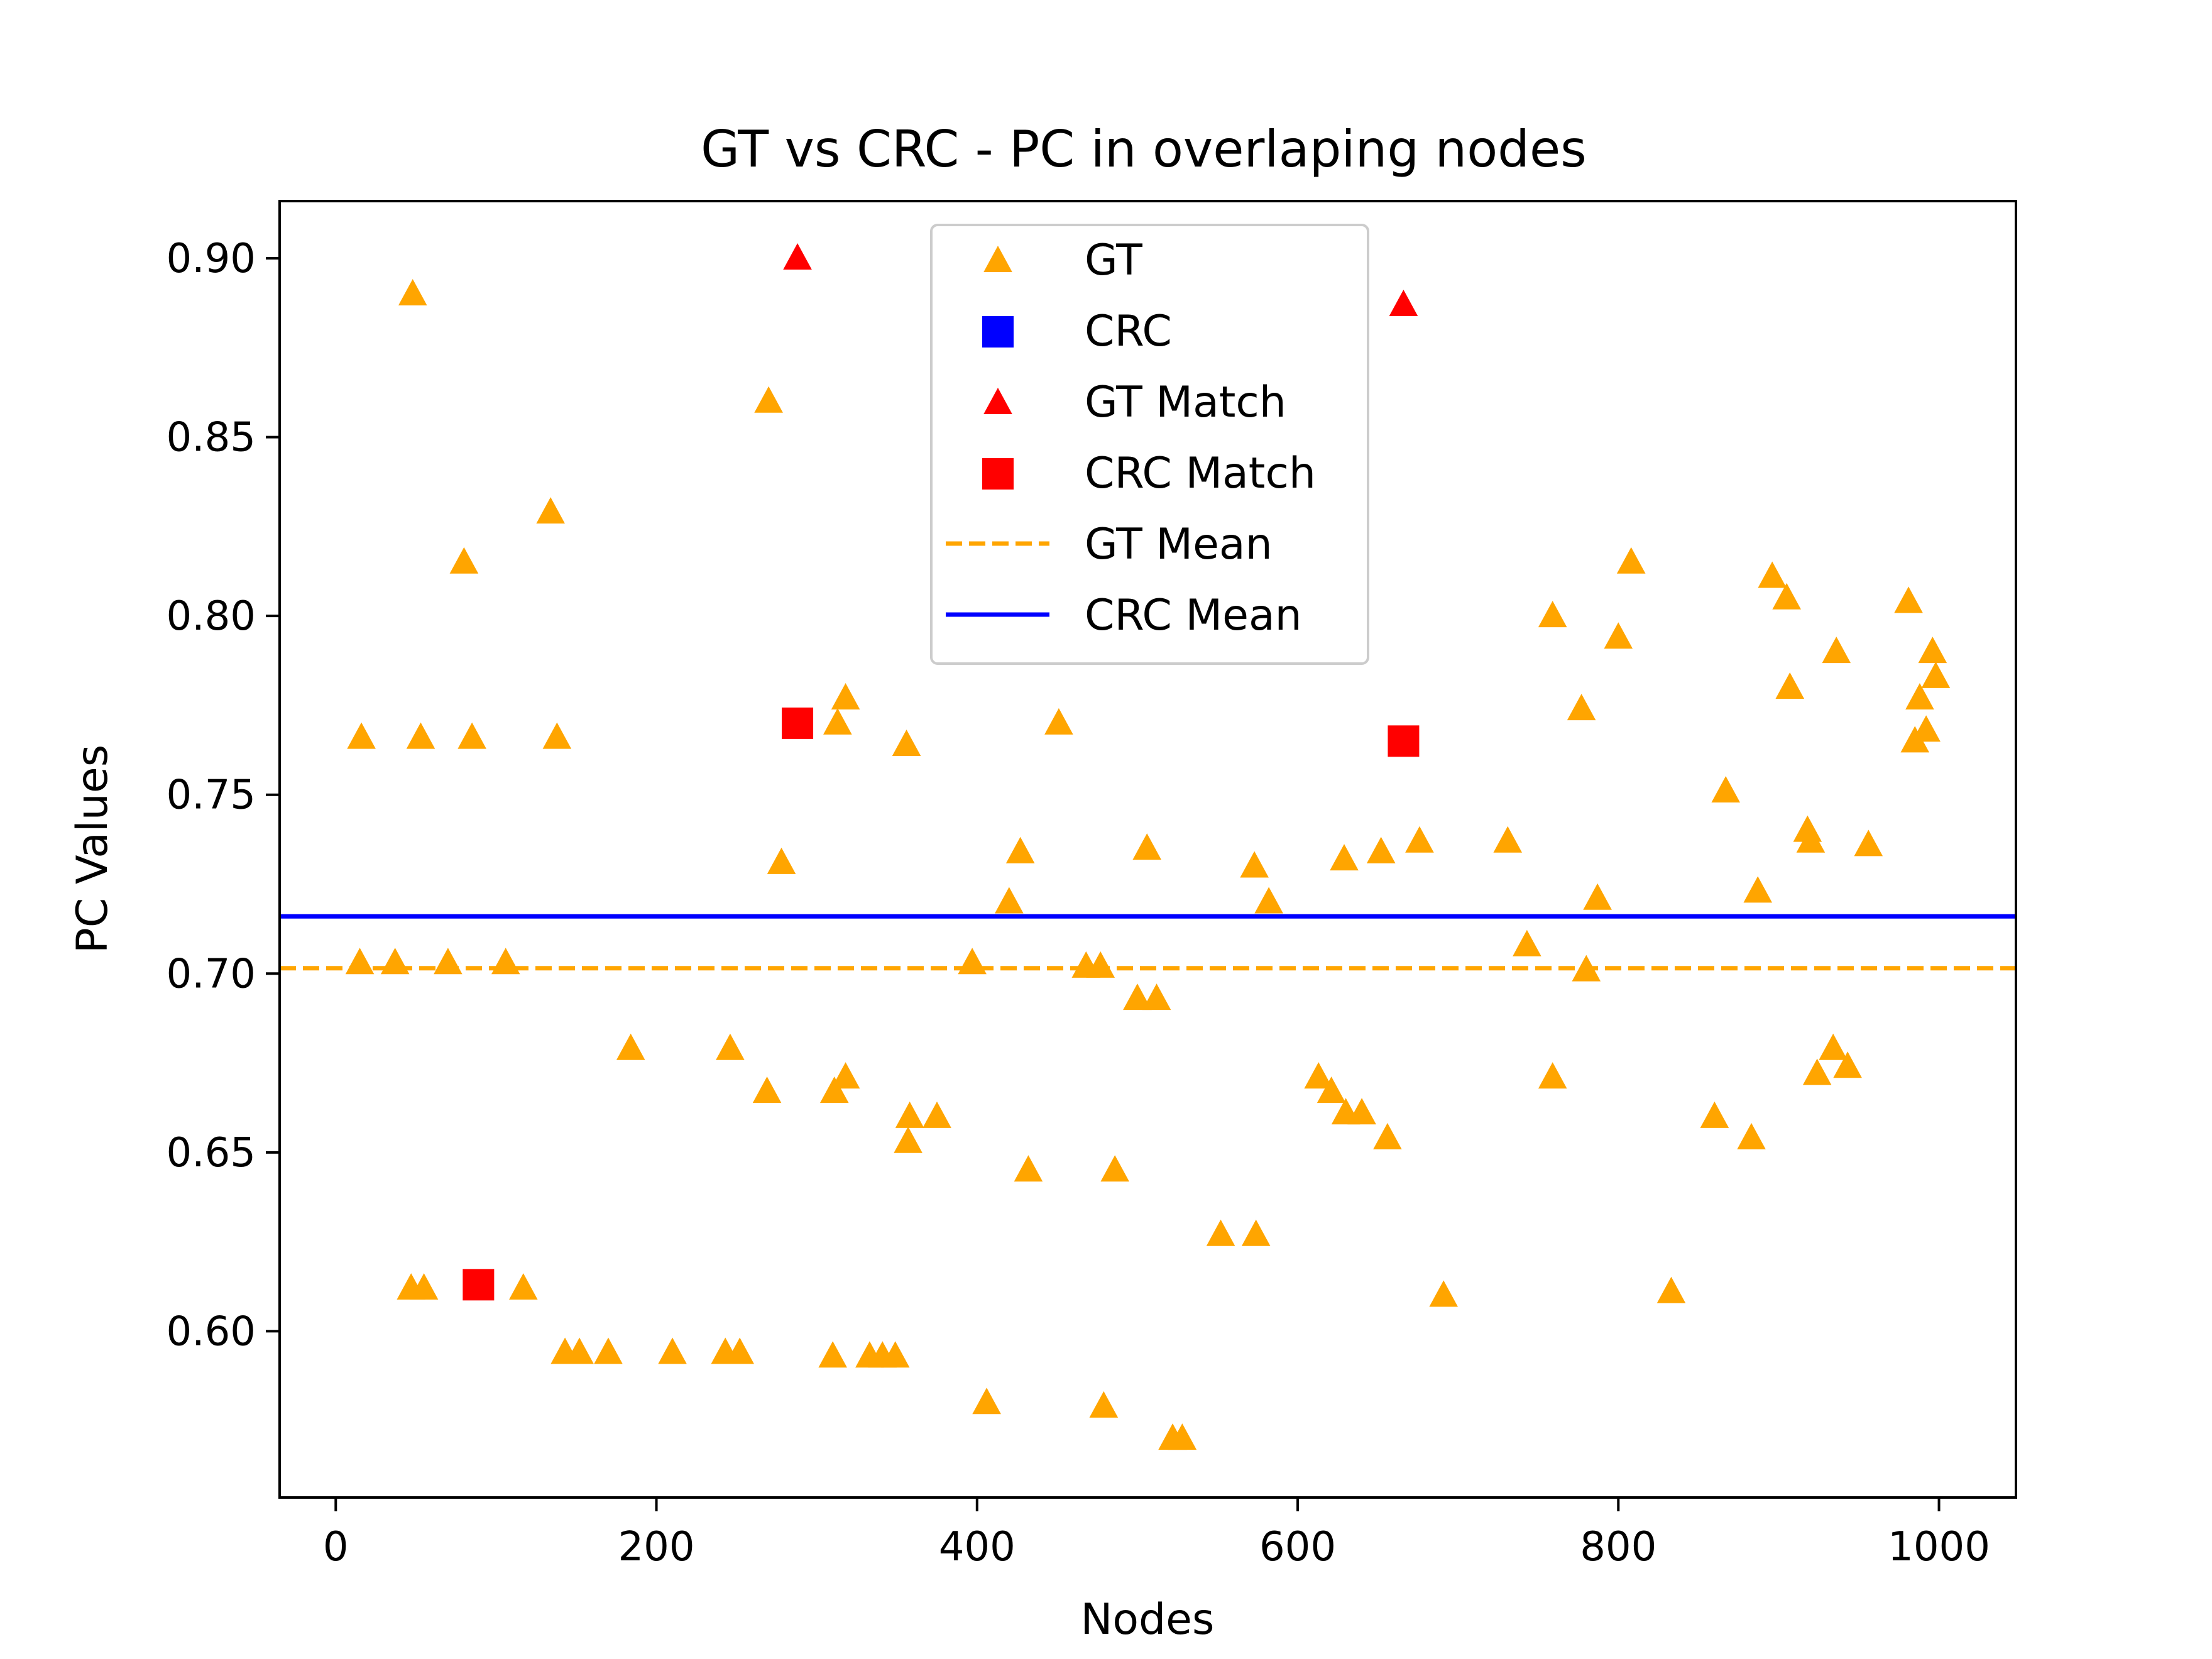 The height and width of the screenshot is (1659, 2212). What do you see at coordinates (997, 401) in the screenshot?
I see `legend-gt-match-swatch` at bounding box center [997, 401].